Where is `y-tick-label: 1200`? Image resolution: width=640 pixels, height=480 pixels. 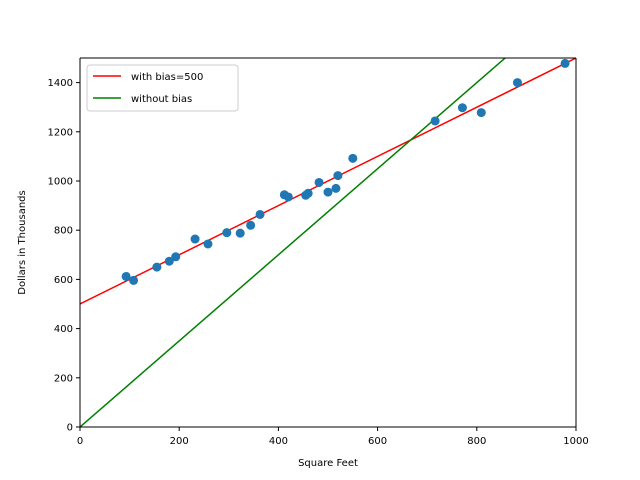 y-tick-label: 1200 is located at coordinates (60, 132).